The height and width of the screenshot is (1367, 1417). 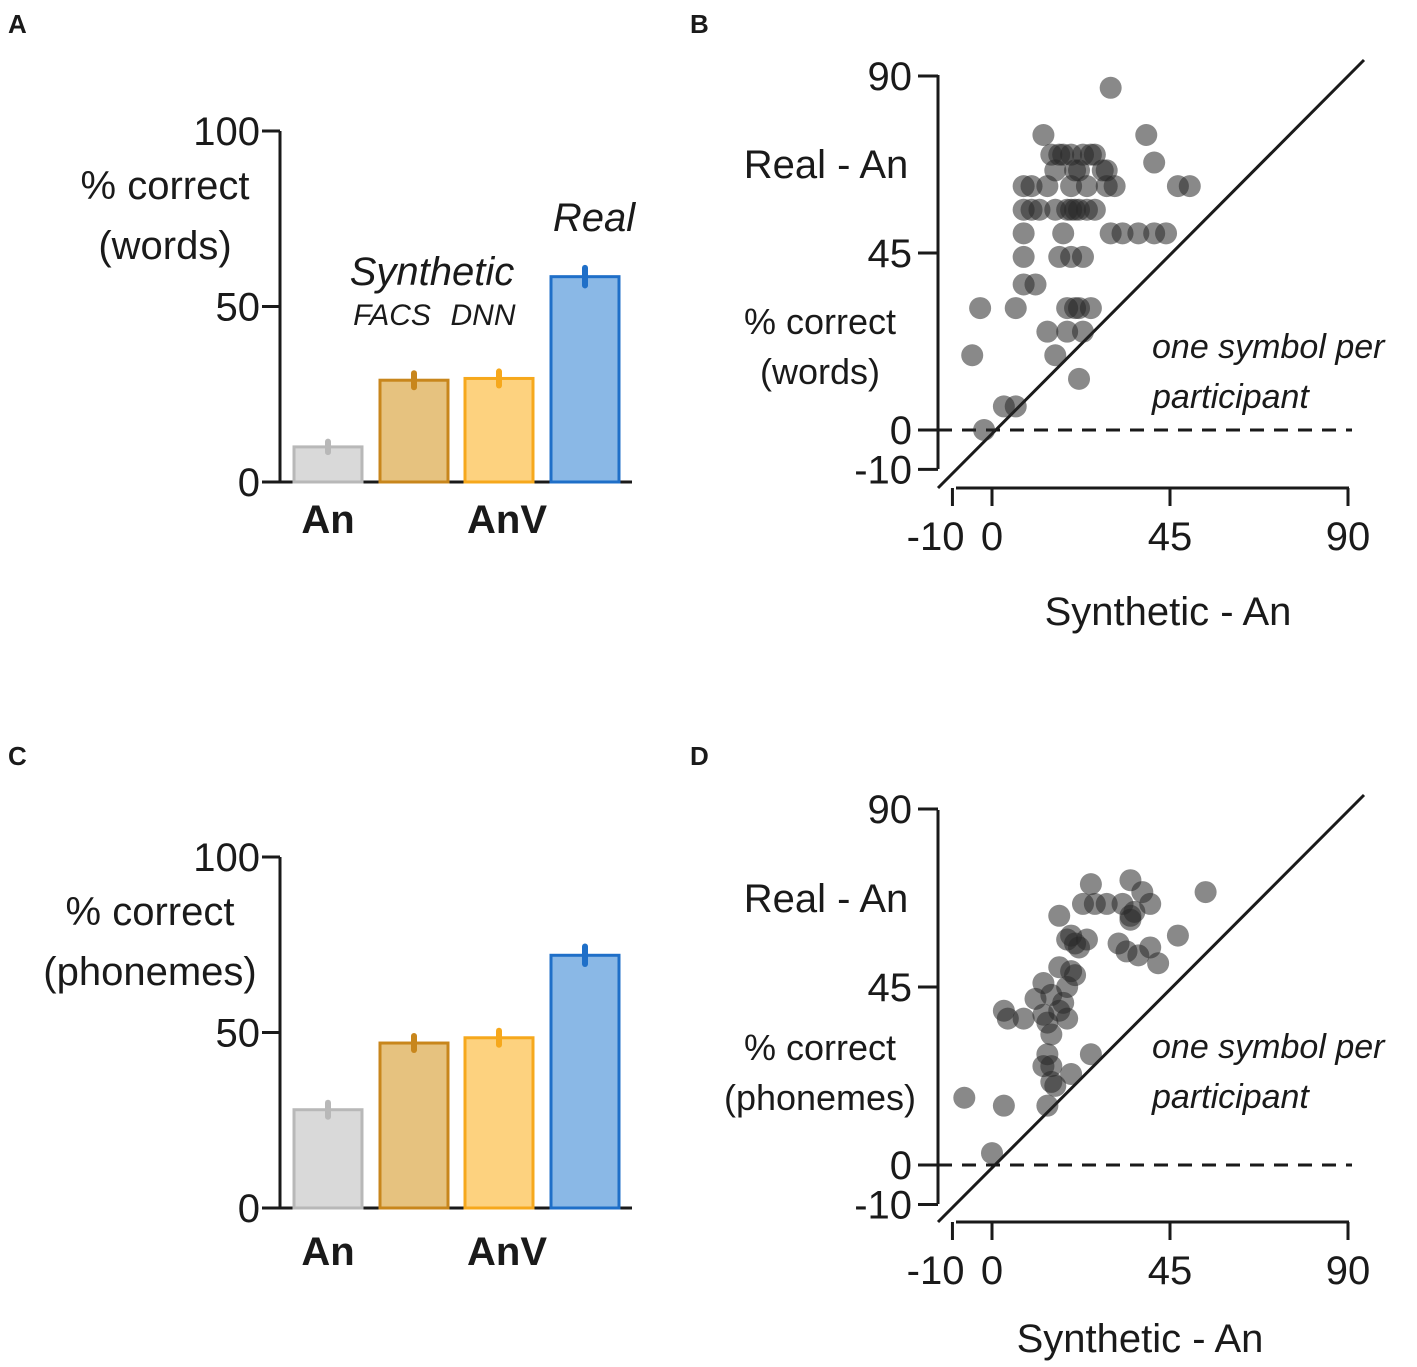 What do you see at coordinates (826, 899) in the screenshot?
I see `panel-d-ylabel-title: Real - An` at bounding box center [826, 899].